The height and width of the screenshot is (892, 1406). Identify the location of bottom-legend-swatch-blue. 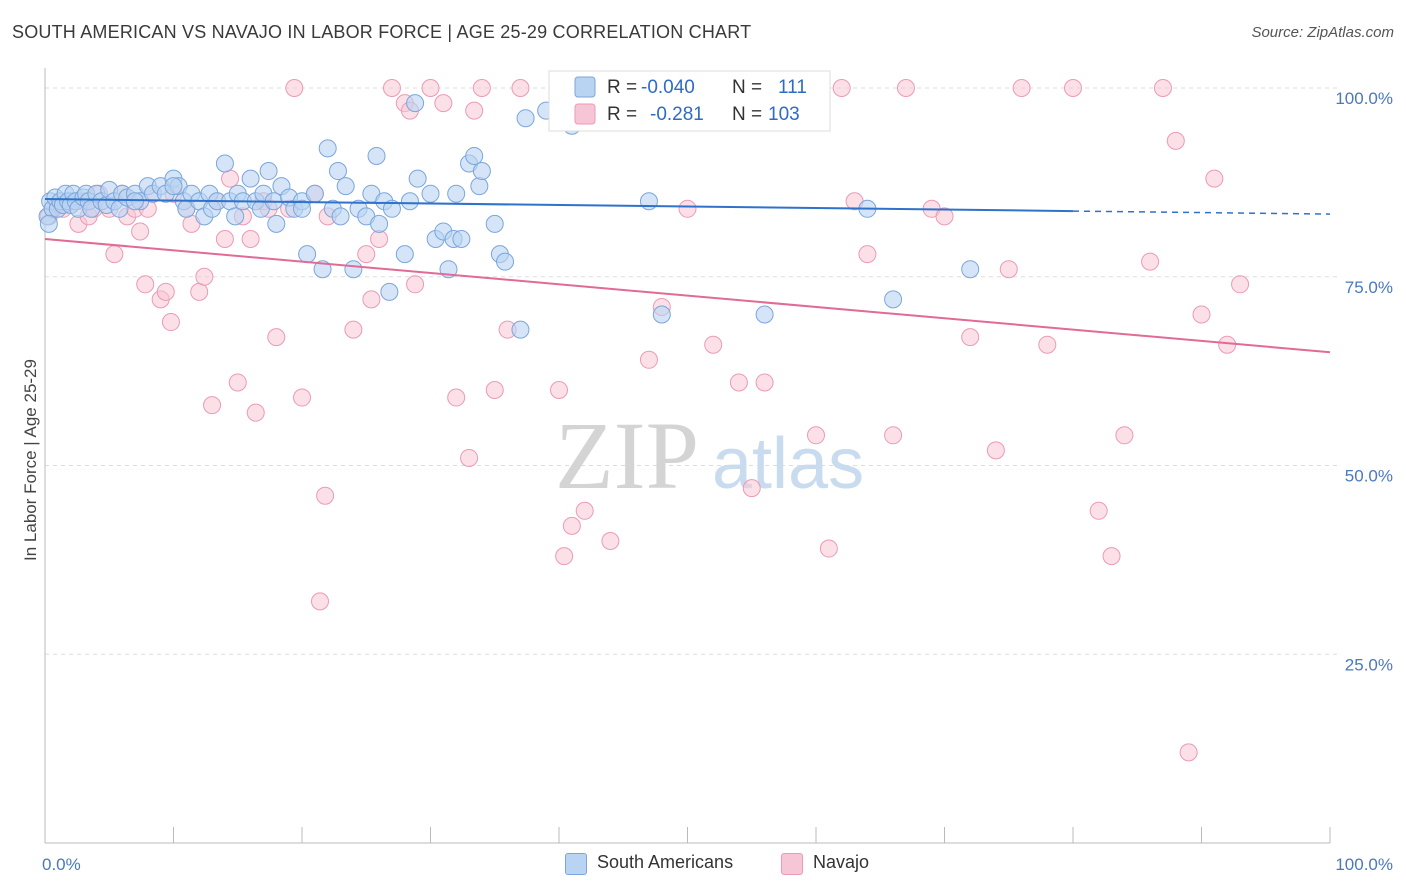
(576, 864).